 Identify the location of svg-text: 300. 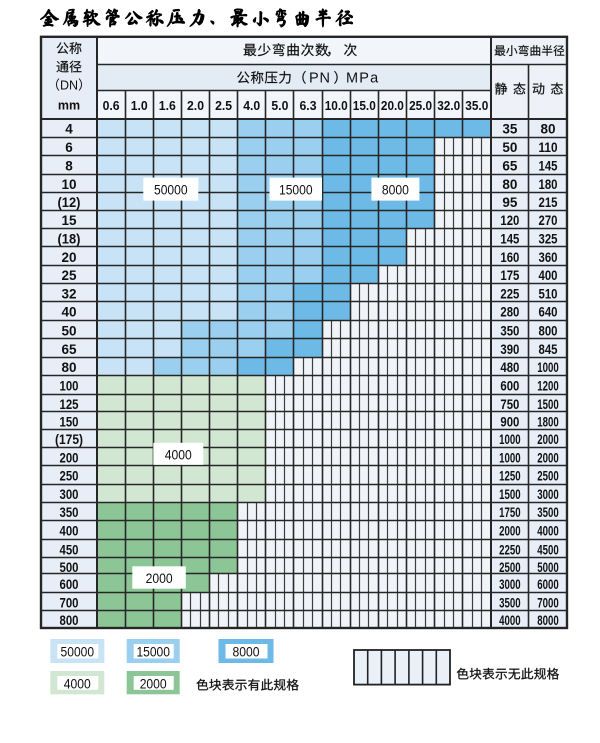
(69, 494).